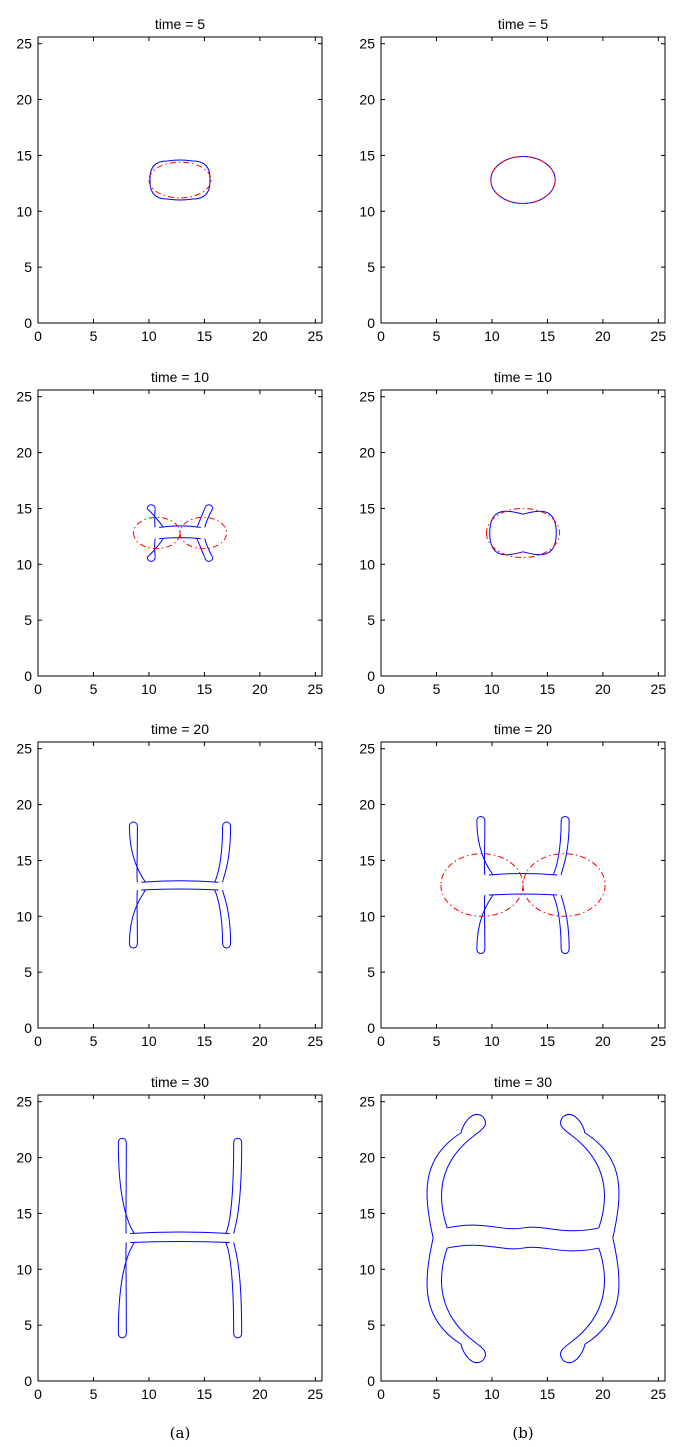 The image size is (675, 1447). I want to click on chart-panel: time = 10 0 5 10 15 20 25 0 5 10 15 20 25, so click(169, 533).